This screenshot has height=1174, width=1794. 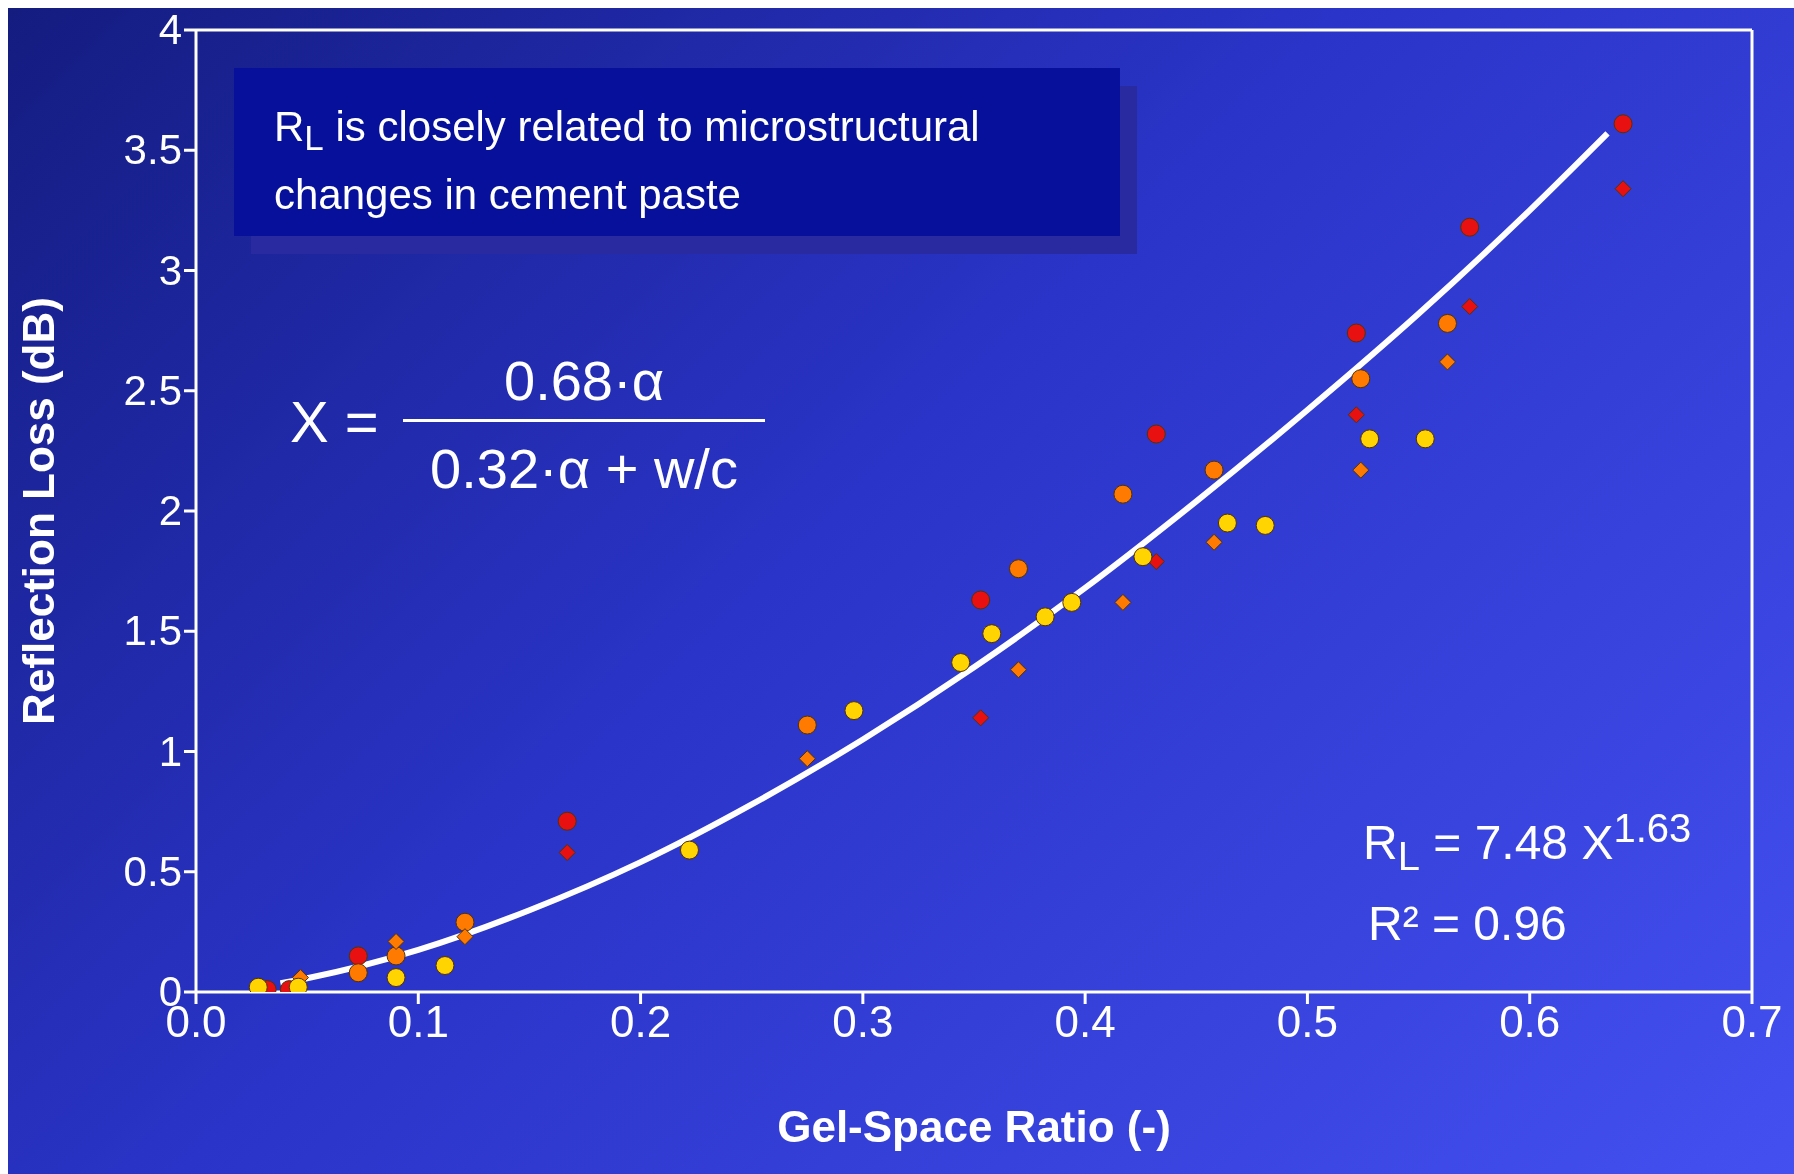 I want to click on y-tick-label: 2, so click(x=170, y=510).